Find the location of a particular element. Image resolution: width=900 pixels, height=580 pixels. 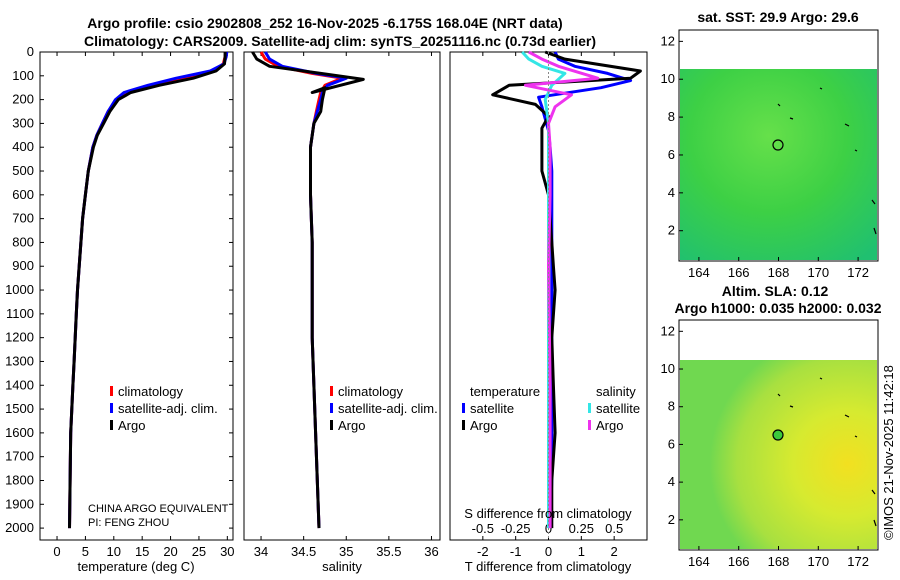

map-y-tick-label: 8 is located at coordinates (671, 406).